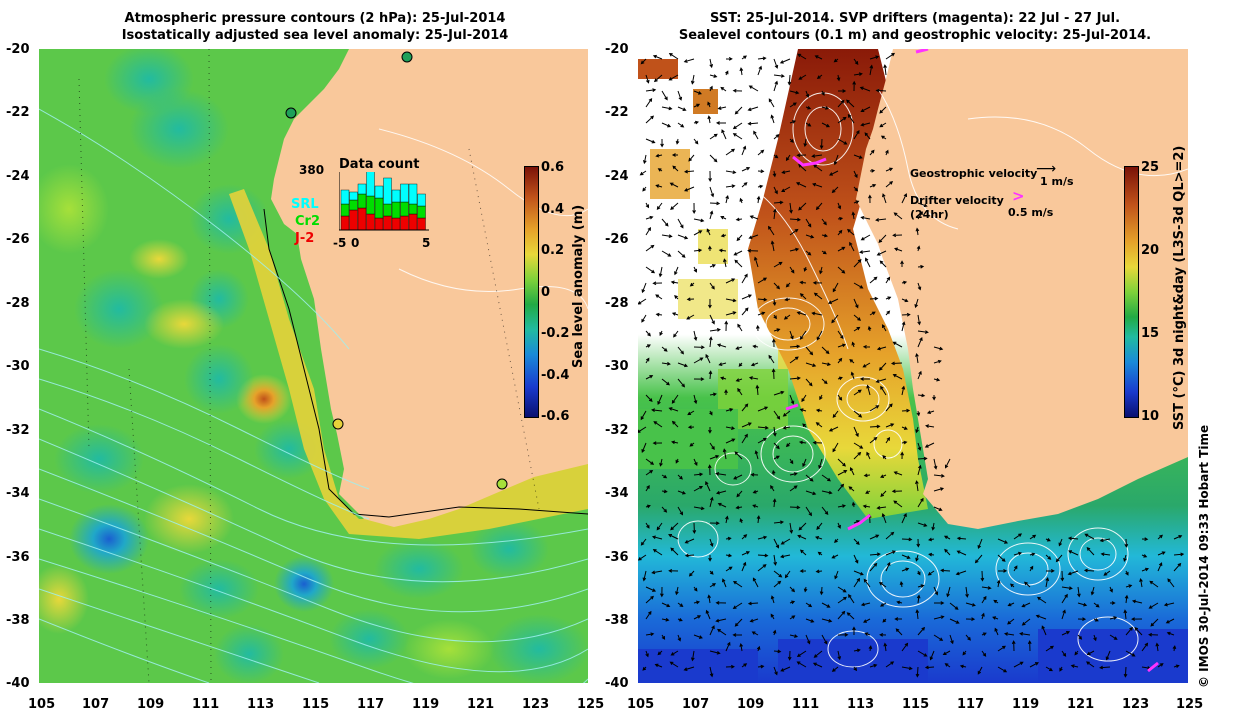 The height and width of the screenshot is (720, 1250). What do you see at coordinates (1018, 196) in the screenshot?
I see `drifter-arrow-icon: >` at bounding box center [1018, 196].